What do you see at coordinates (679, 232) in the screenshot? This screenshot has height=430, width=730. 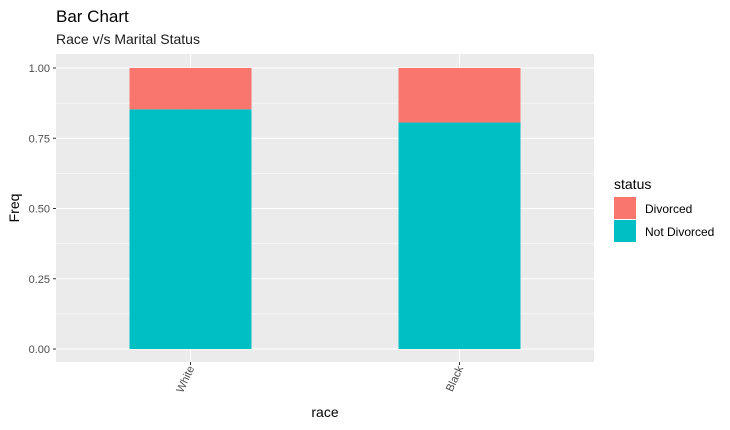 I see `legend-label: Not Divorced` at bounding box center [679, 232].